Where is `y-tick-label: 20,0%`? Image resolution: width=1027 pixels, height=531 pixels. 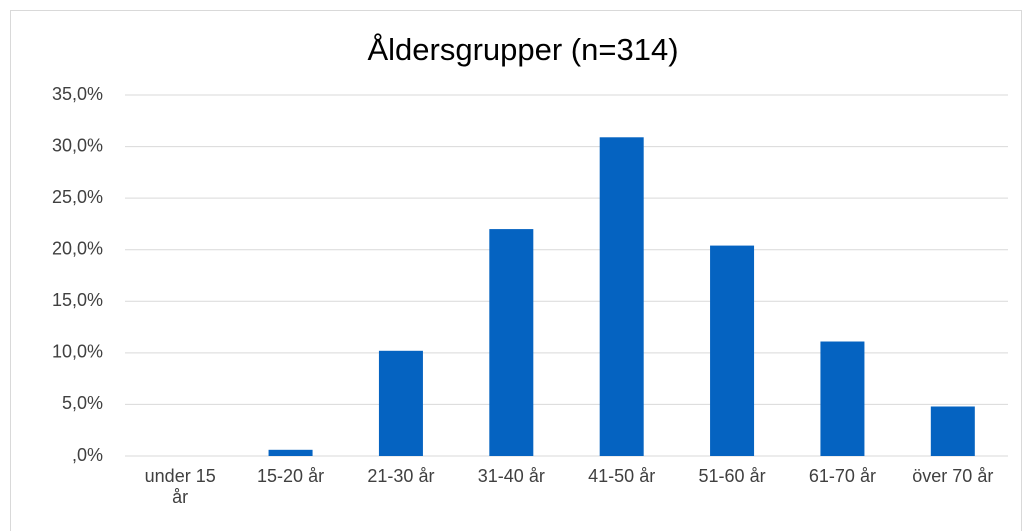 y-tick-label: 20,0% is located at coordinates (77, 248).